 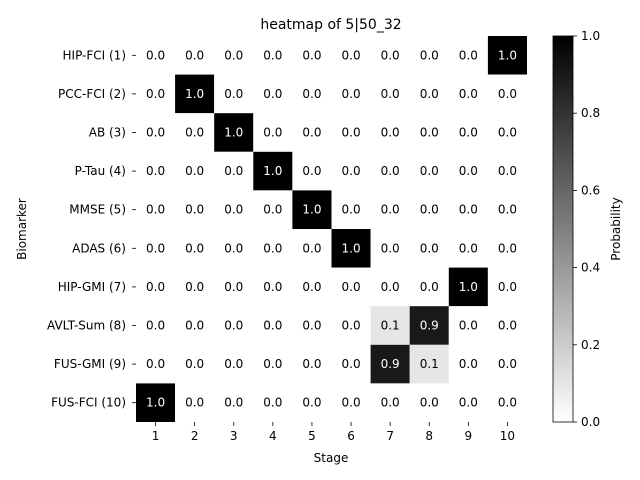 I want to click on y-tick-label: AVLT-Sum (8), so click(x=86, y=326).